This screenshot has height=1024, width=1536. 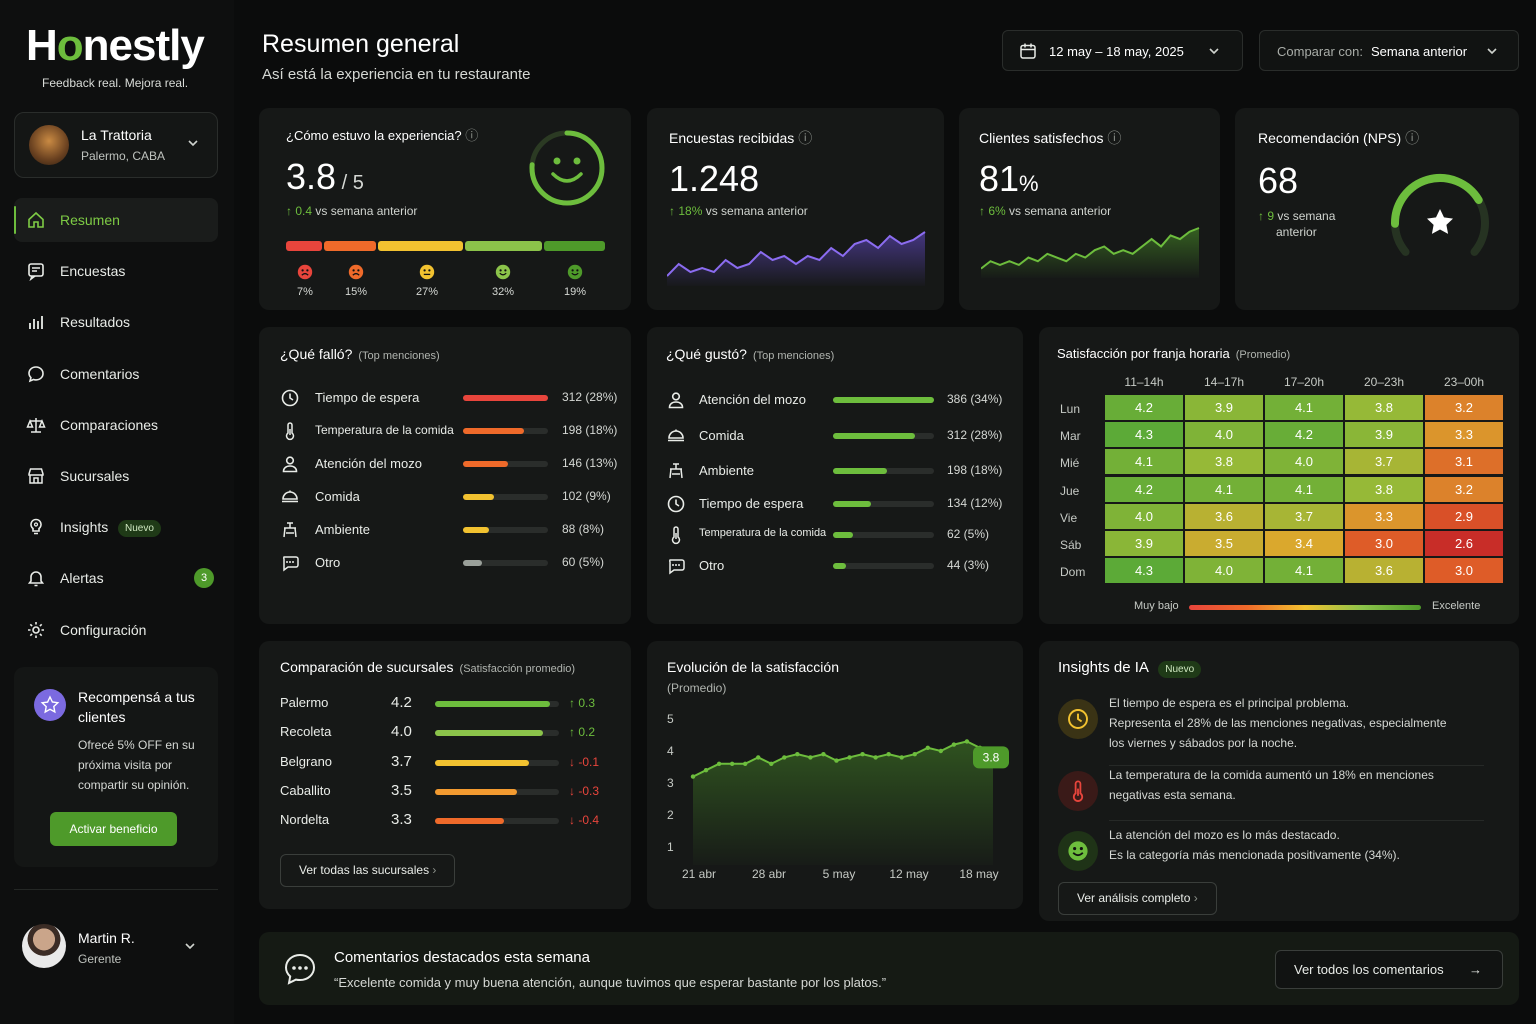 I want to click on nps-gauge, so click(x=1440, y=215).